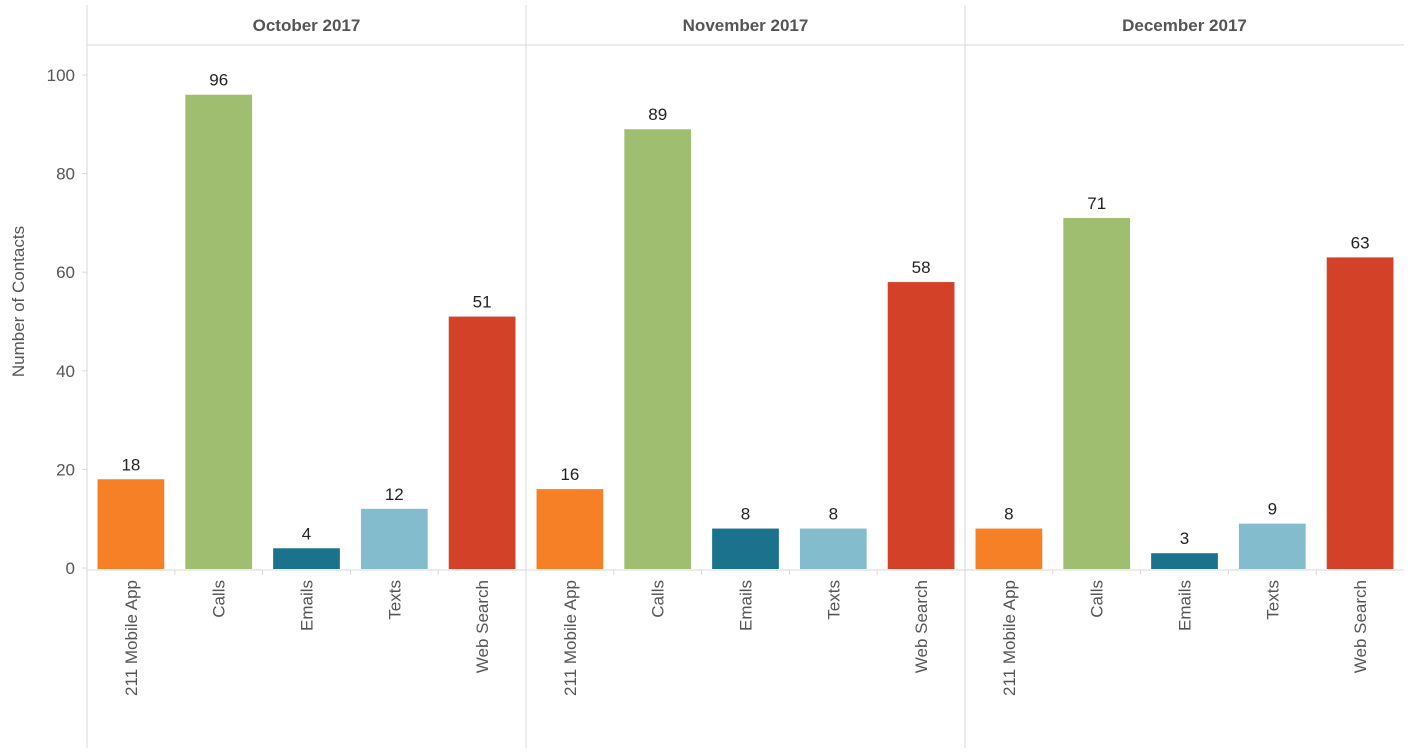 This screenshot has height=756, width=1408. I want to click on y-tick-label: 20, so click(65, 469).